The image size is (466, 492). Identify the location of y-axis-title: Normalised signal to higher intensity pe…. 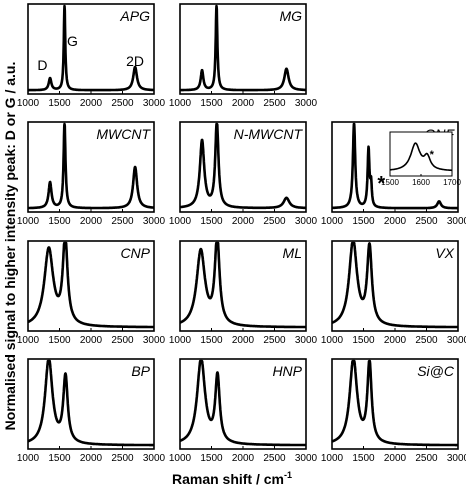
(10, 246).